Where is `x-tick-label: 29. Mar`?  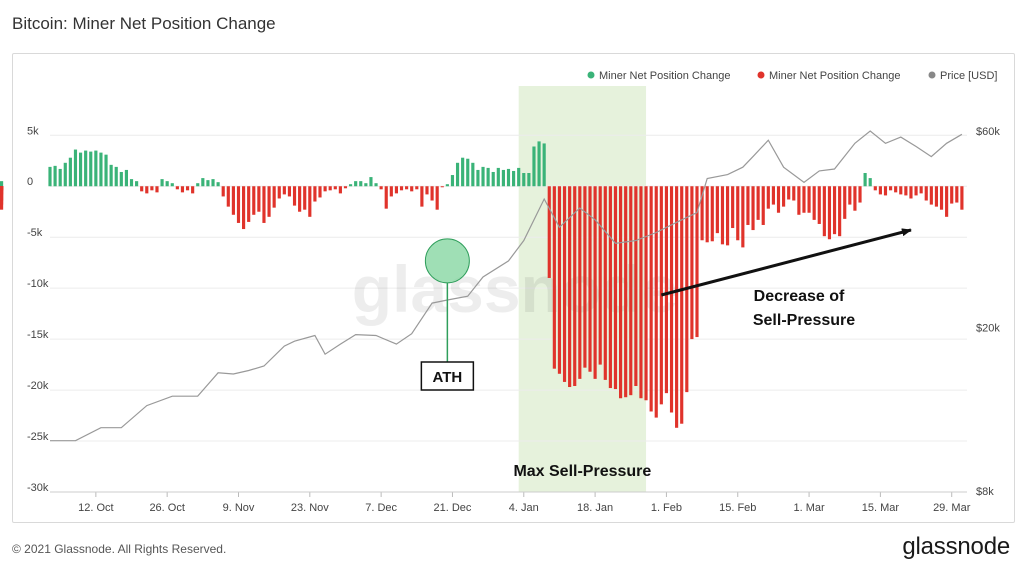
x-tick-label: 29. Mar is located at coordinates (952, 508).